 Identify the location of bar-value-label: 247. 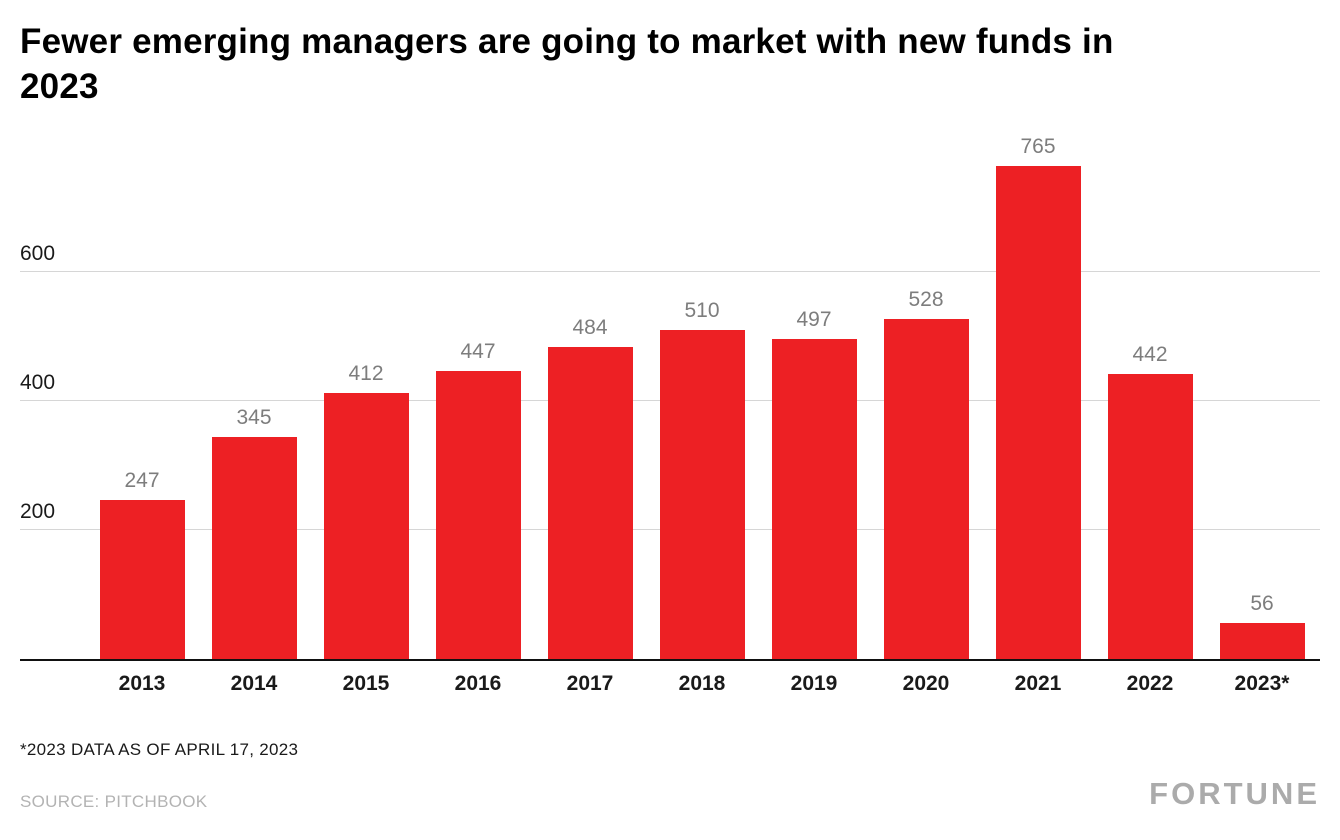
(142, 480).